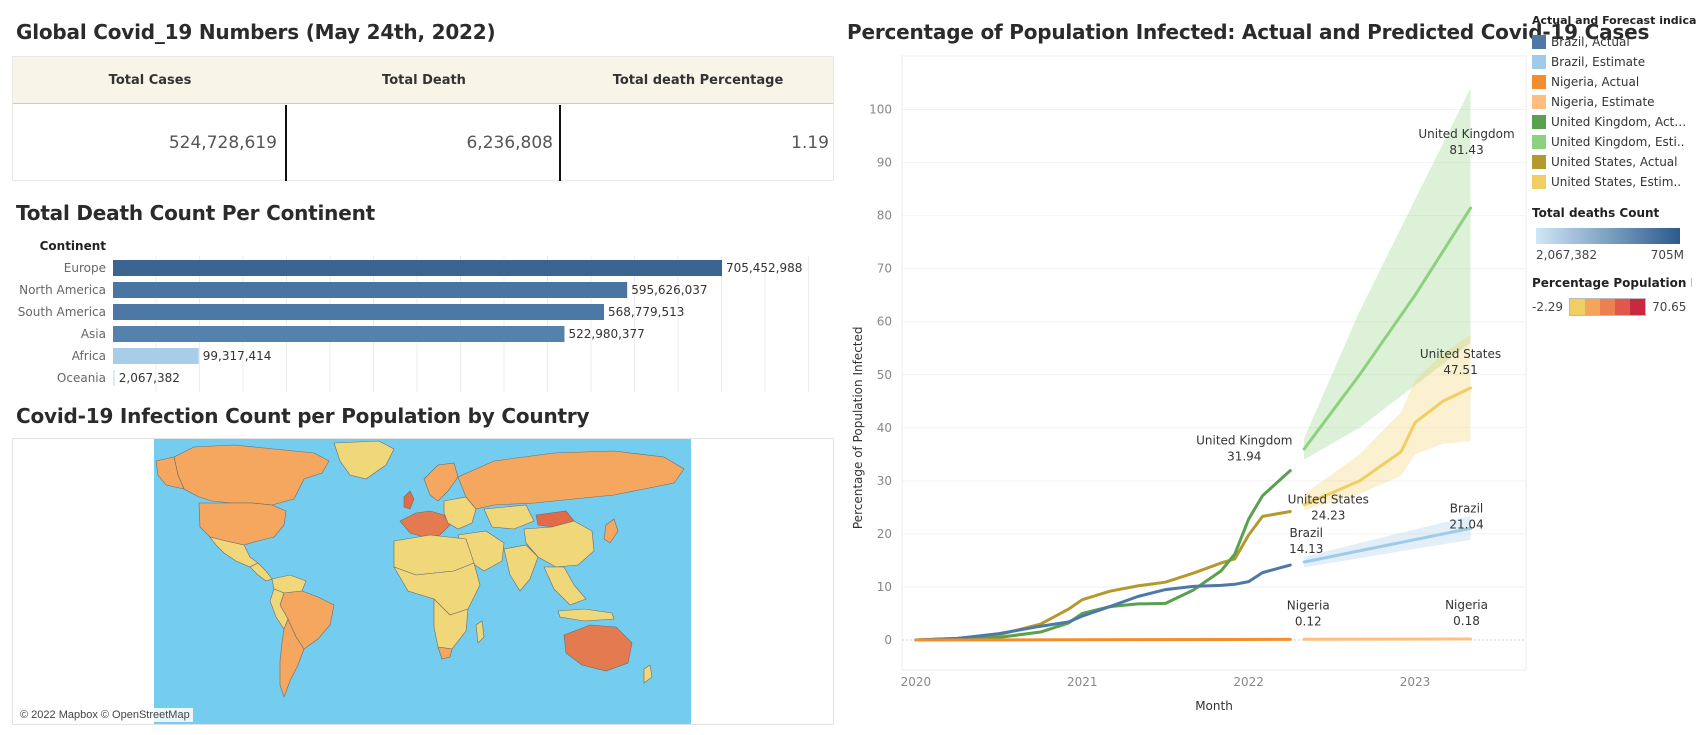  I want to click on country-japan, so click(611, 531).